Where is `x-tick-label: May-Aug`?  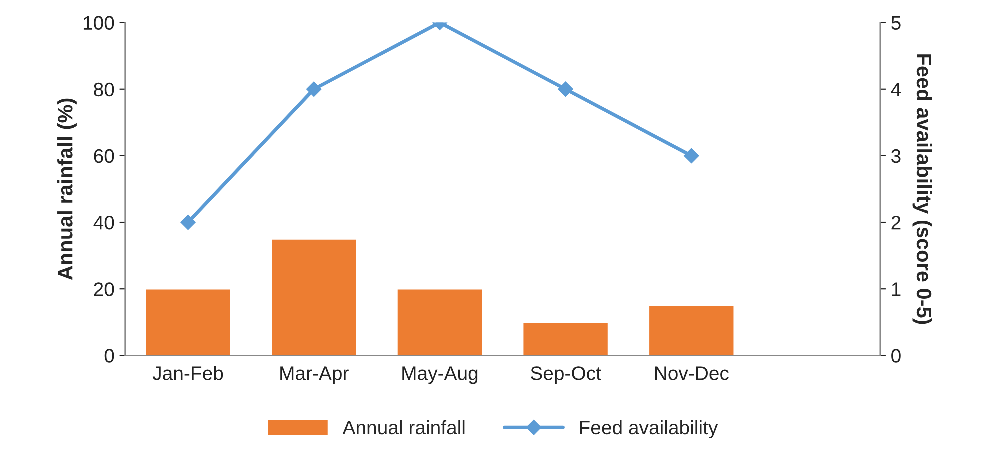
x-tick-label: May-Aug is located at coordinates (440, 375).